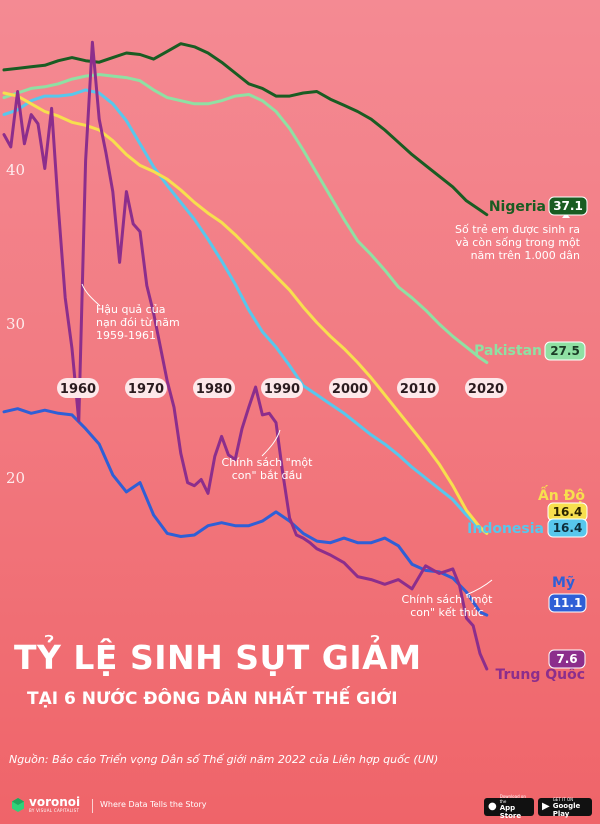  I want to click on apple-icon: ●, so click(492, 806).